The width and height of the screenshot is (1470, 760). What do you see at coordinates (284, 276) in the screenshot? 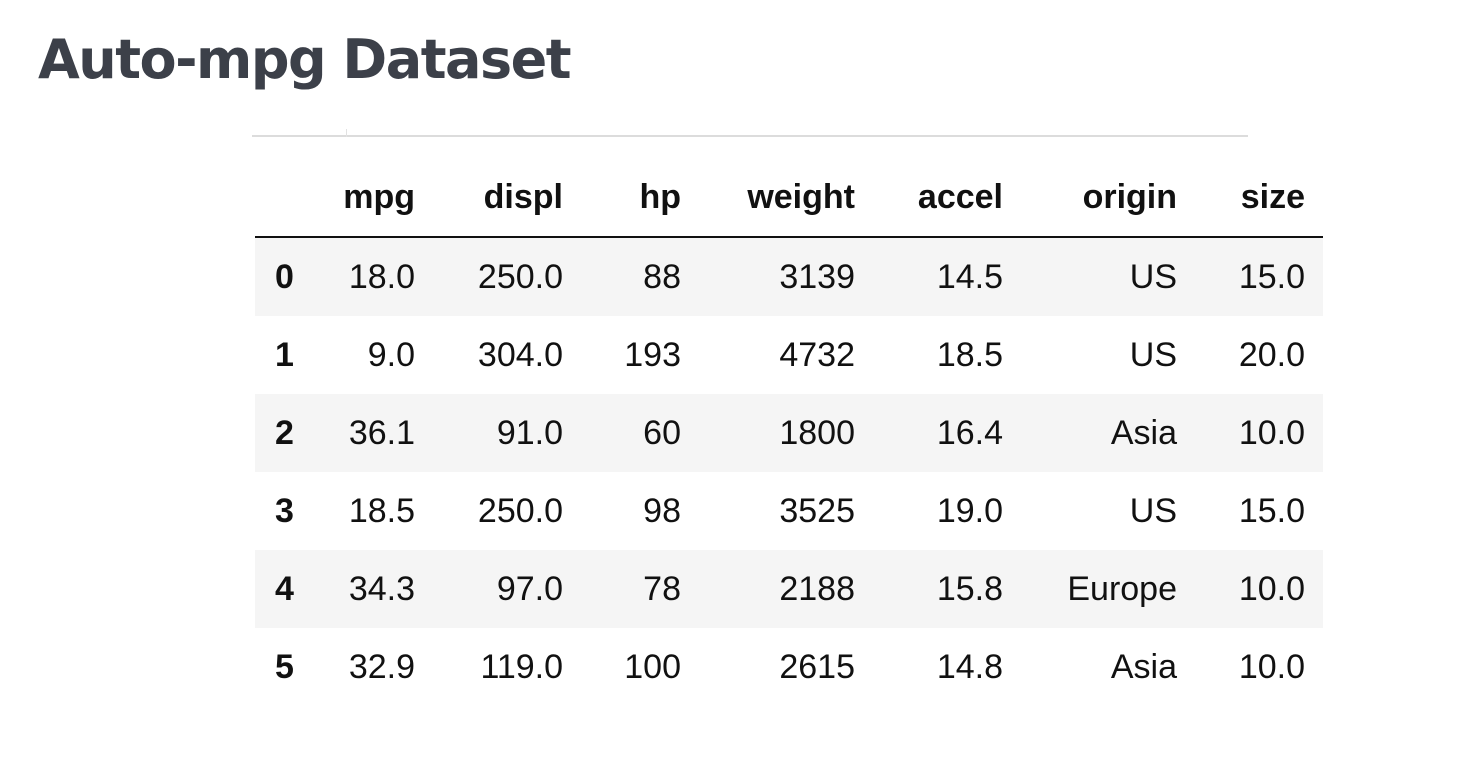
I see `row-index: 0` at bounding box center [284, 276].